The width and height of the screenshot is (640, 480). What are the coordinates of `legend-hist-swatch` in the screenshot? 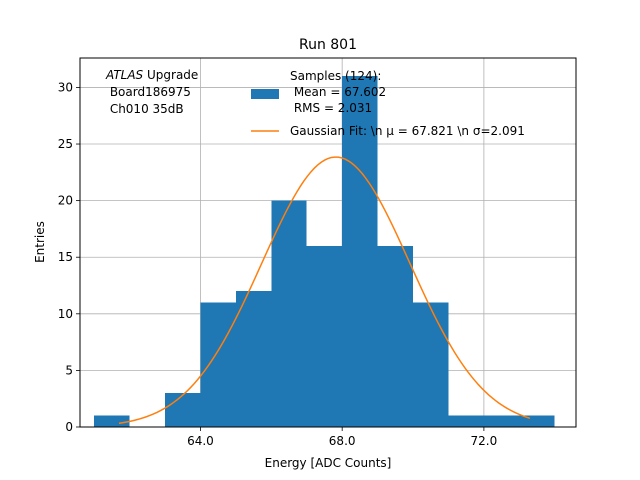 It's located at (265, 94).